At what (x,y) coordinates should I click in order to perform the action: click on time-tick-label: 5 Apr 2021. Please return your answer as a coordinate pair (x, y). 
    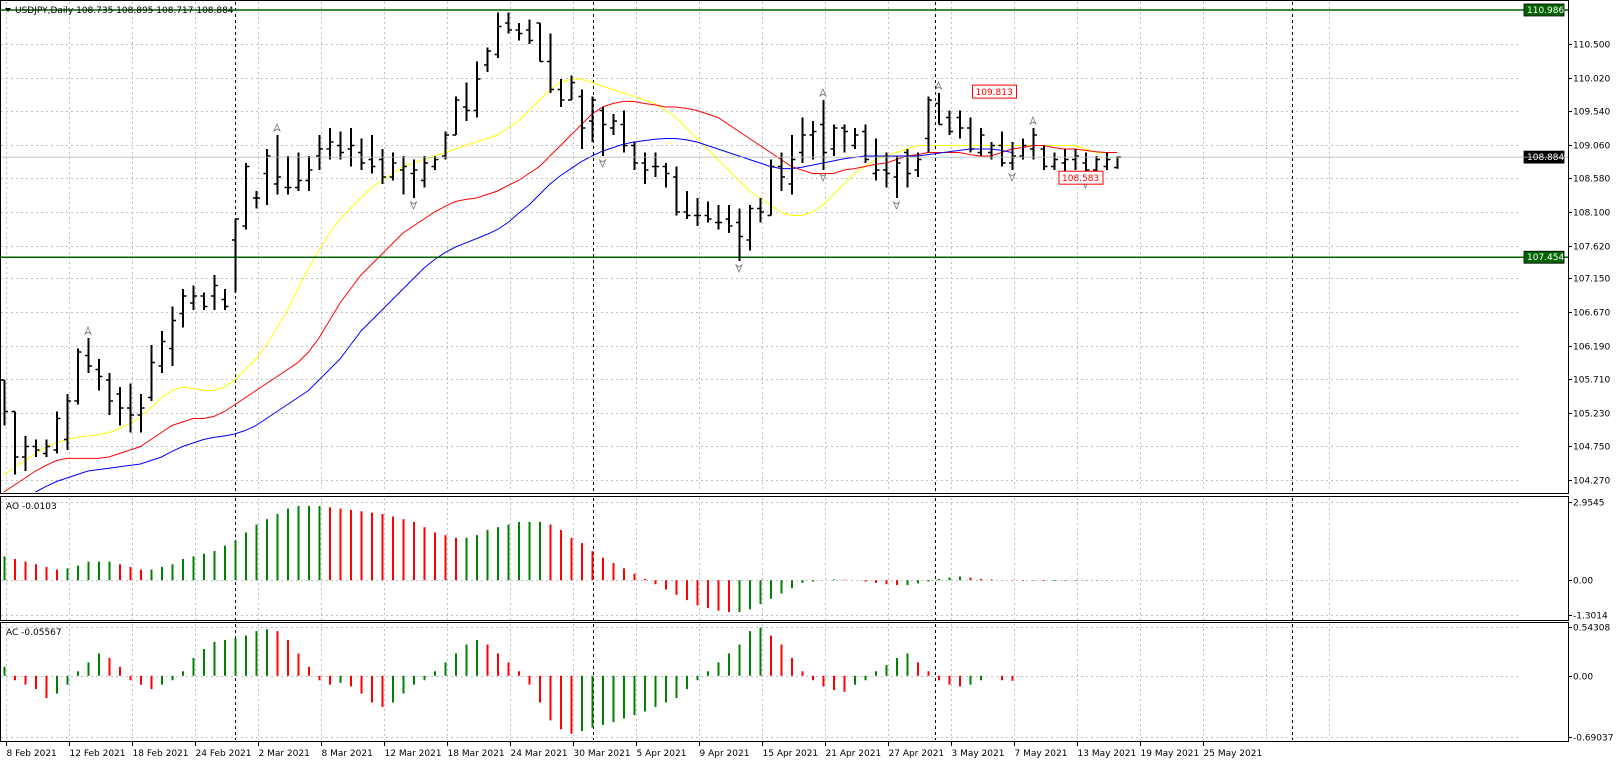
    Looking at the image, I should click on (662, 754).